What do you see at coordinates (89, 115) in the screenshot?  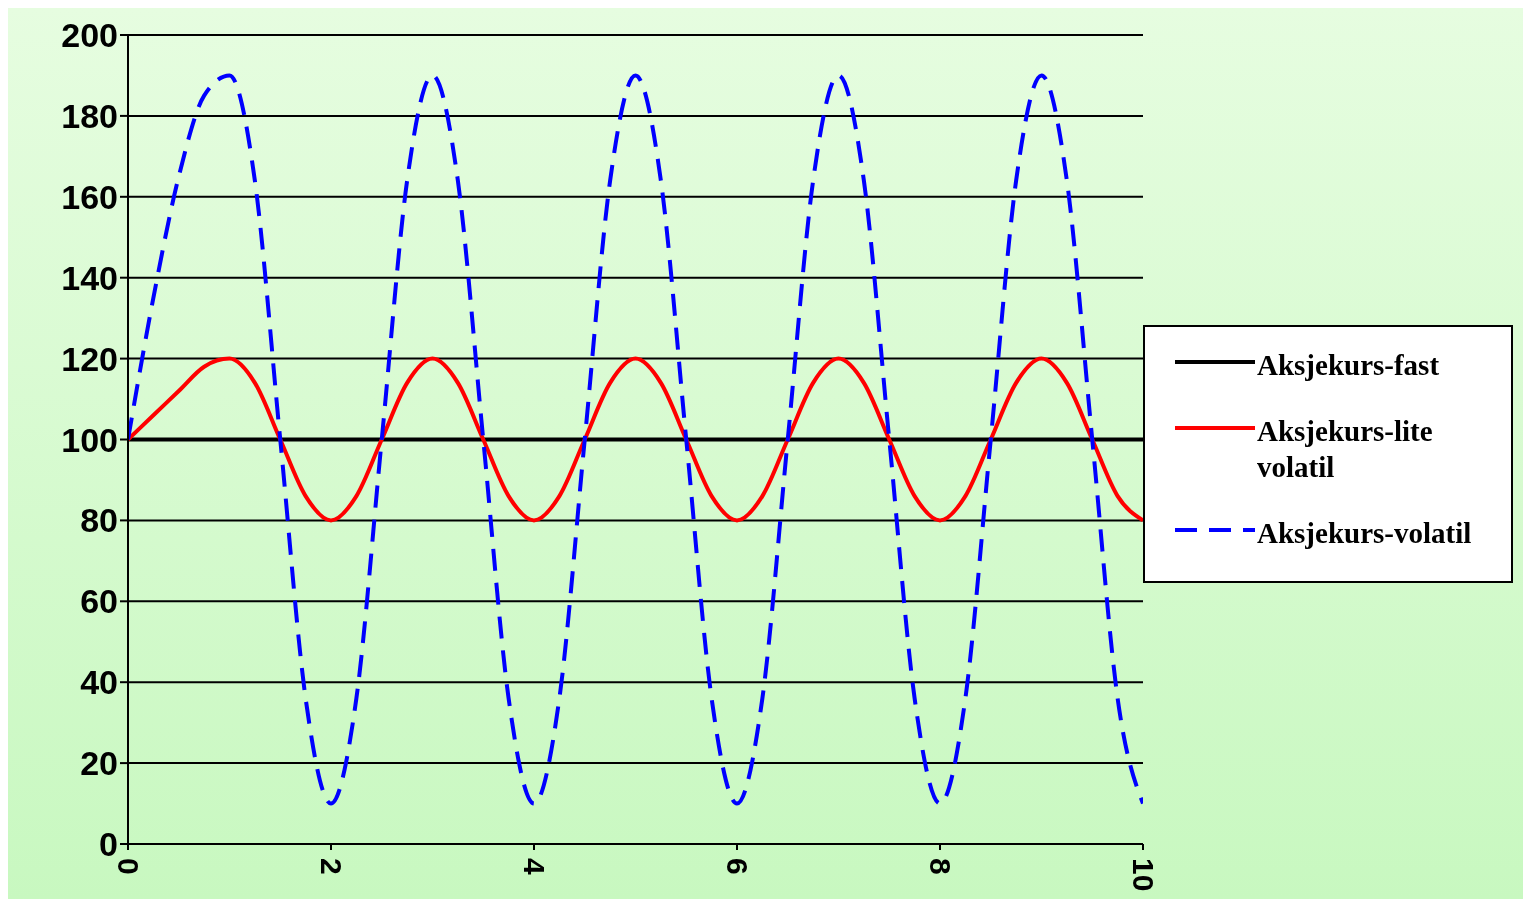 I see `y-tick-label: 180` at bounding box center [89, 115].